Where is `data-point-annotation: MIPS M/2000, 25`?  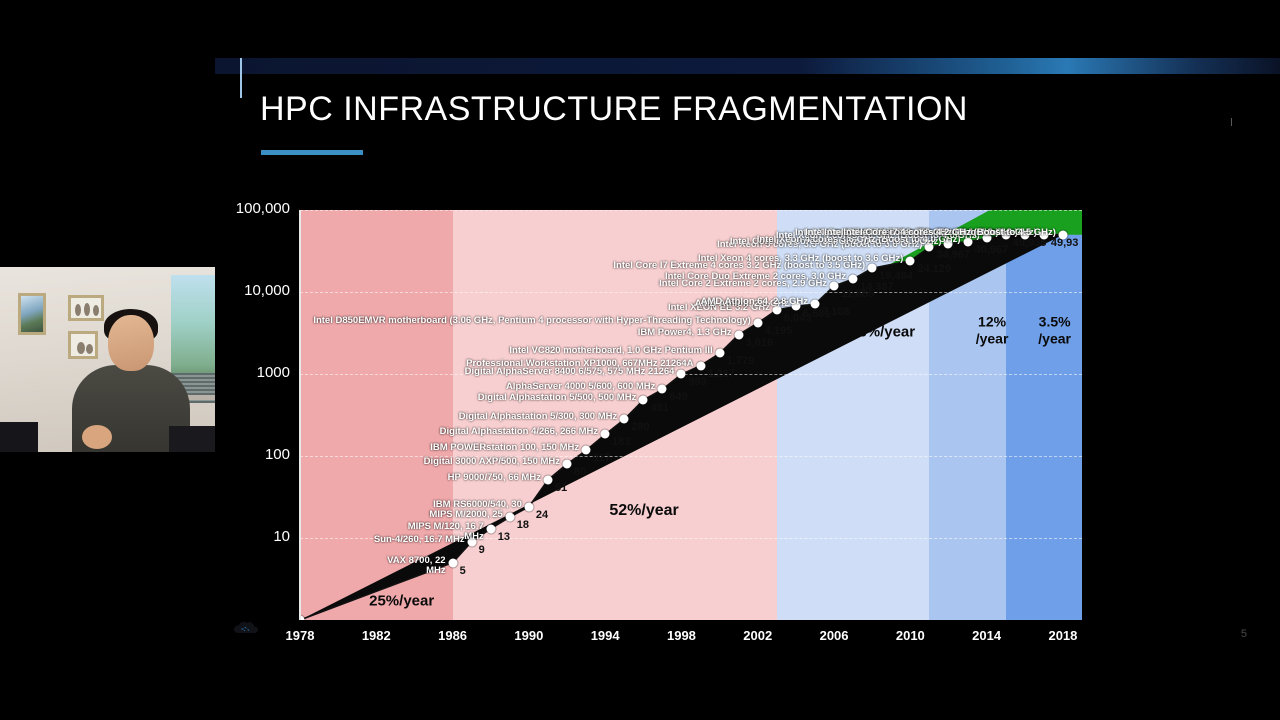 data-point-annotation: MIPS M/2000, 25 is located at coordinates (466, 515).